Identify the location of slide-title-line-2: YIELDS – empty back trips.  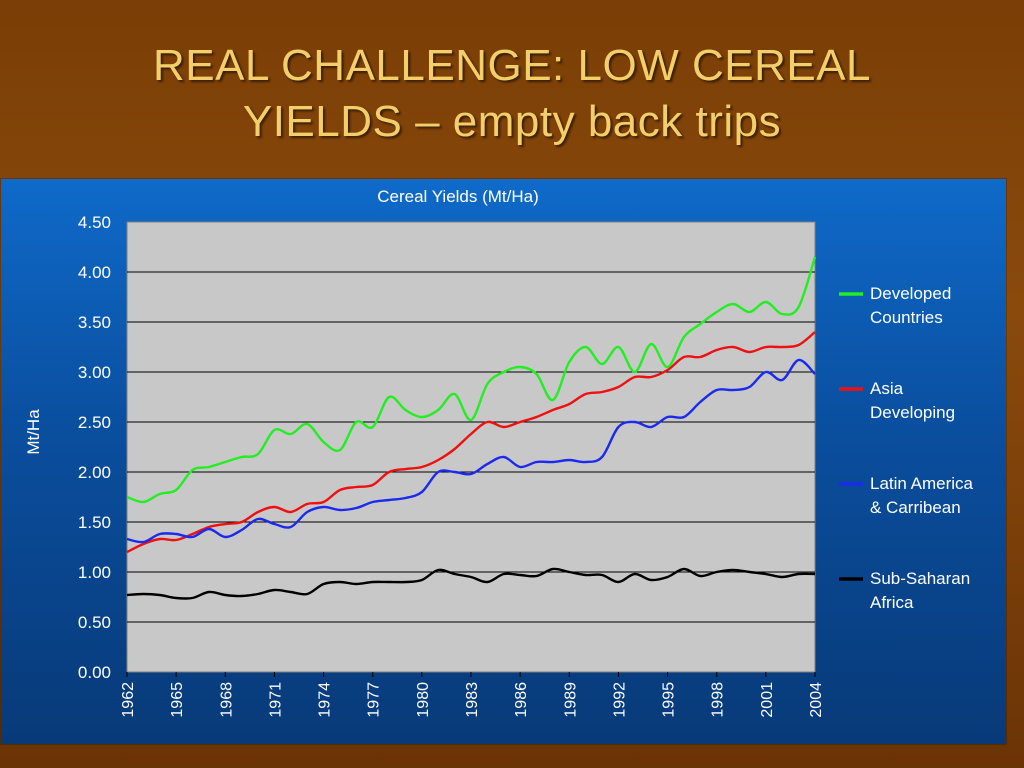
(512, 121).